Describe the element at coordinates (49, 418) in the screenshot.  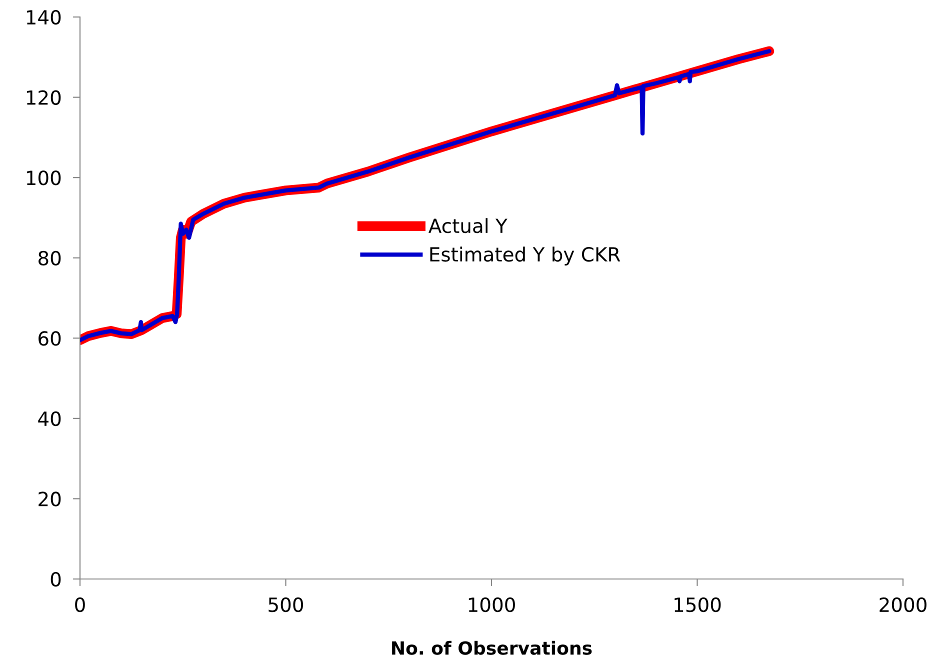
I see `y-tick-label: 40` at that location.